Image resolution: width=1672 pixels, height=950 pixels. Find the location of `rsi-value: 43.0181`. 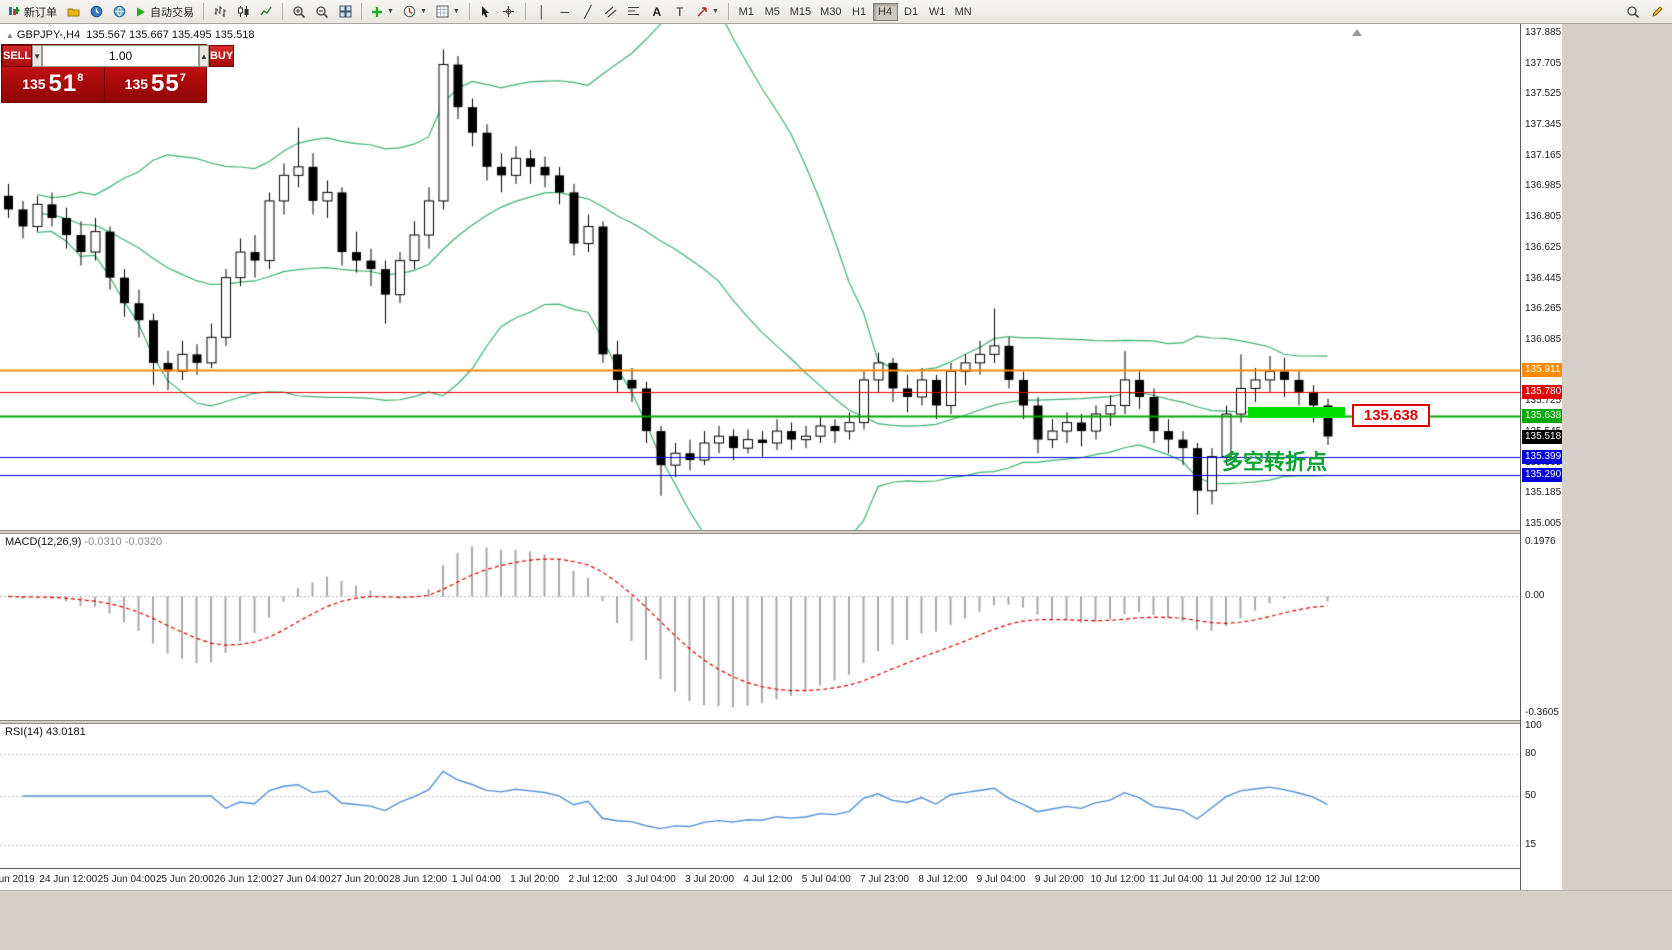

rsi-value: 43.0181 is located at coordinates (65, 732).